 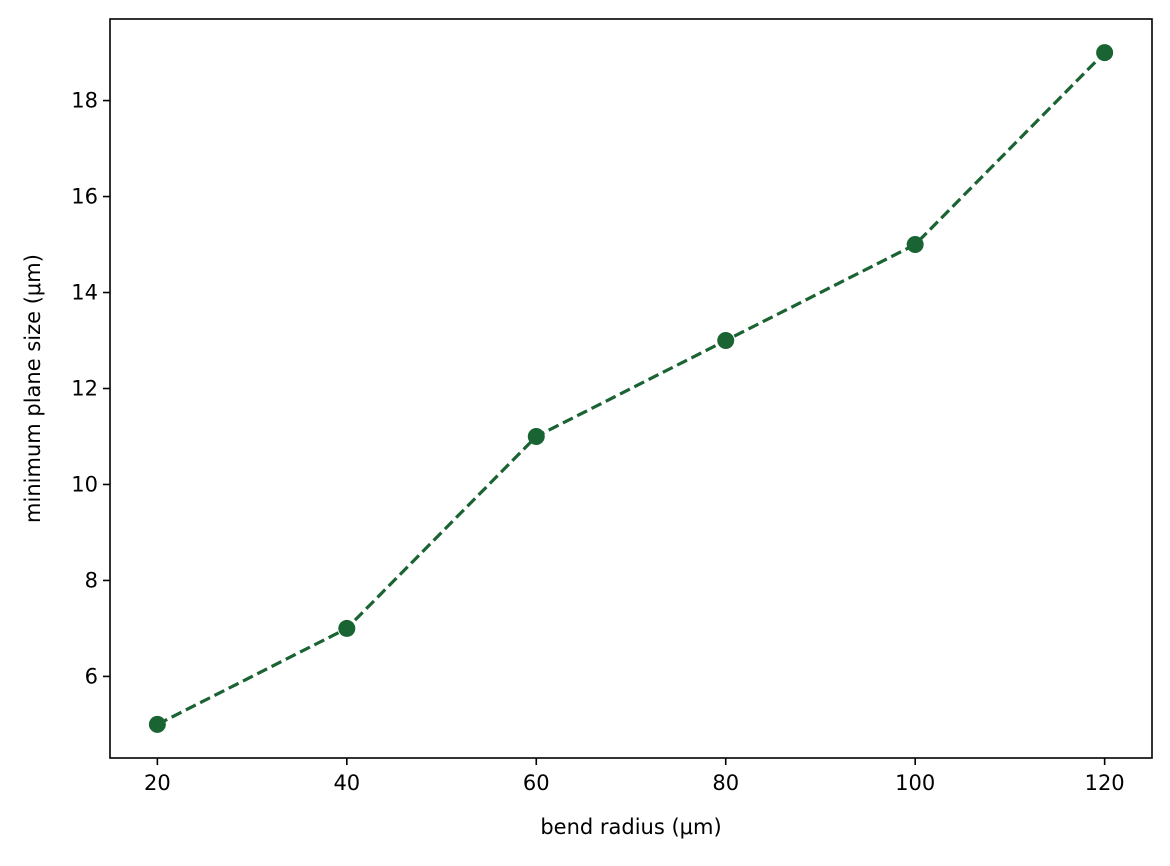 What do you see at coordinates (84, 197) in the screenshot?
I see `y-tick-label: 16` at bounding box center [84, 197].